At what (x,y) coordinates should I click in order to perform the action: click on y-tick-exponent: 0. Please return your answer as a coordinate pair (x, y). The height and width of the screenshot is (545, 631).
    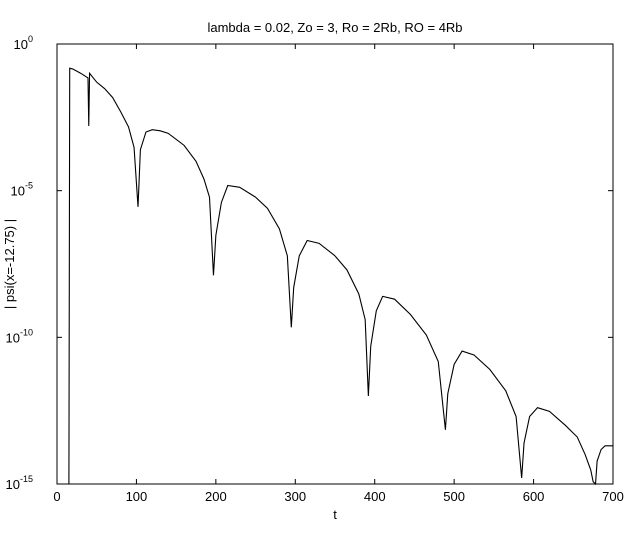
    Looking at the image, I should click on (30, 39).